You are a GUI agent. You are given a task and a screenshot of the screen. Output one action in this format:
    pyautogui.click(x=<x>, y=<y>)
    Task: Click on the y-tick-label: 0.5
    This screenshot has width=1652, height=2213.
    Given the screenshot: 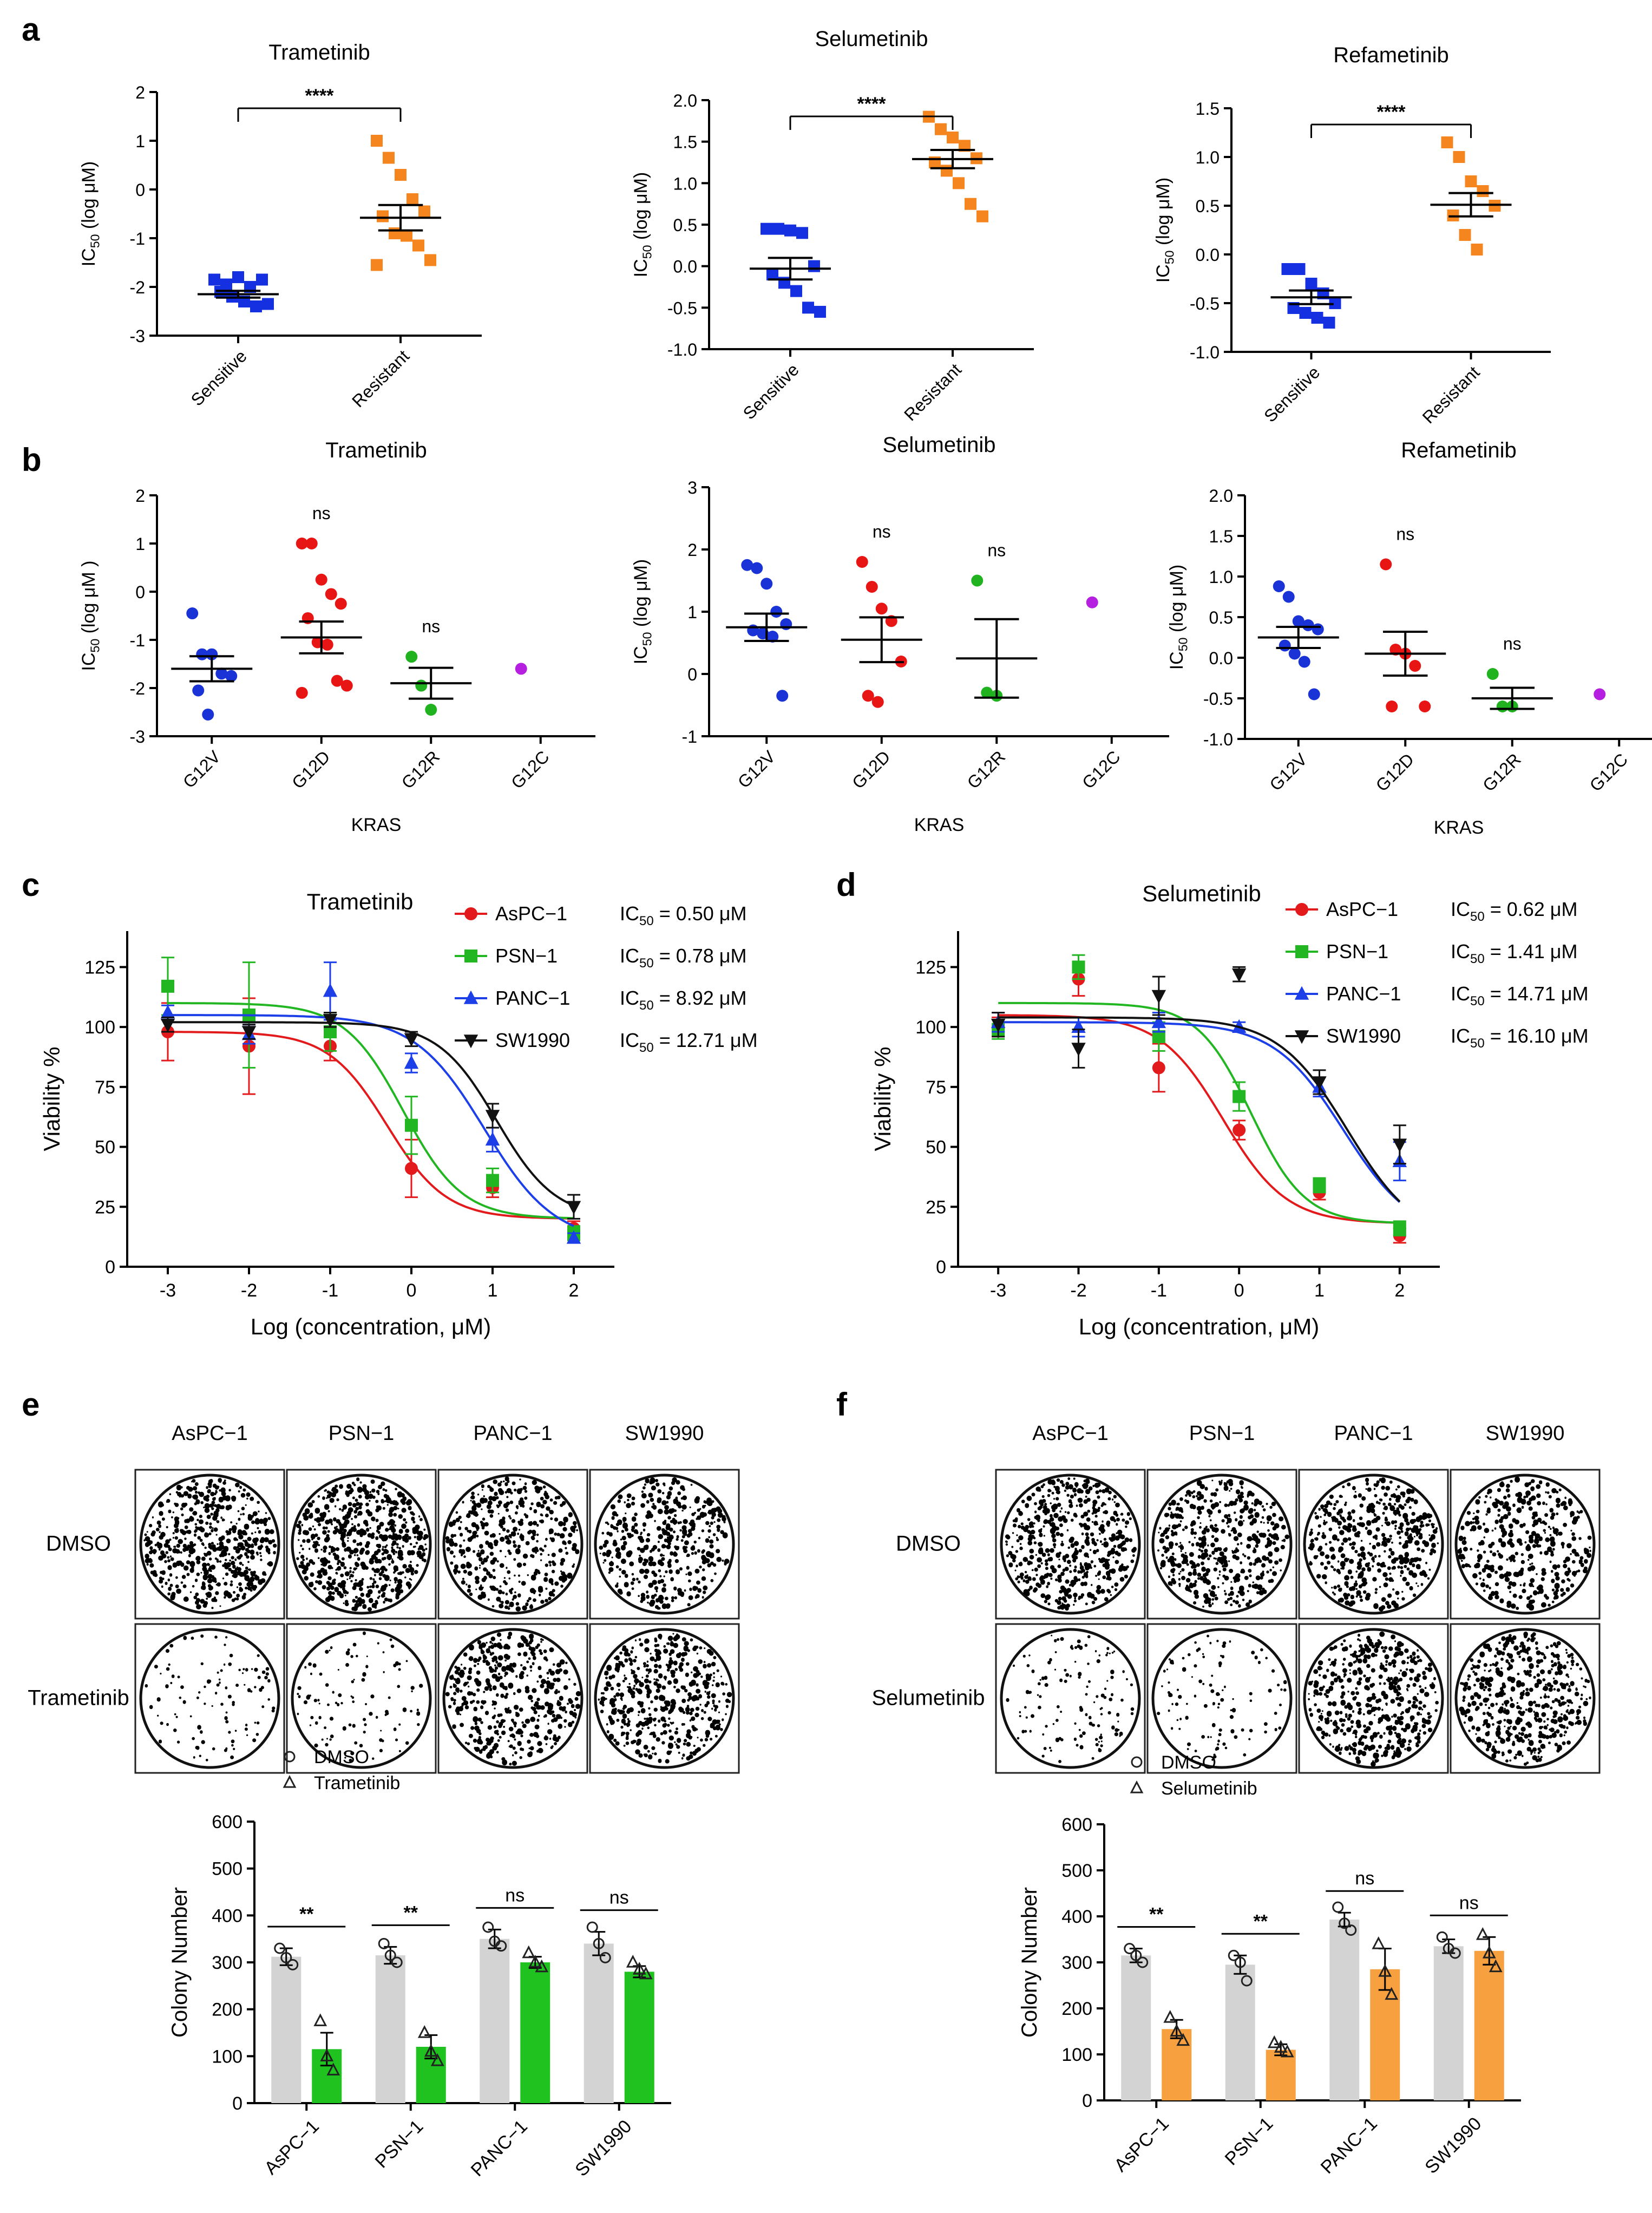 What is the action you would take?
    pyautogui.click(x=1208, y=207)
    